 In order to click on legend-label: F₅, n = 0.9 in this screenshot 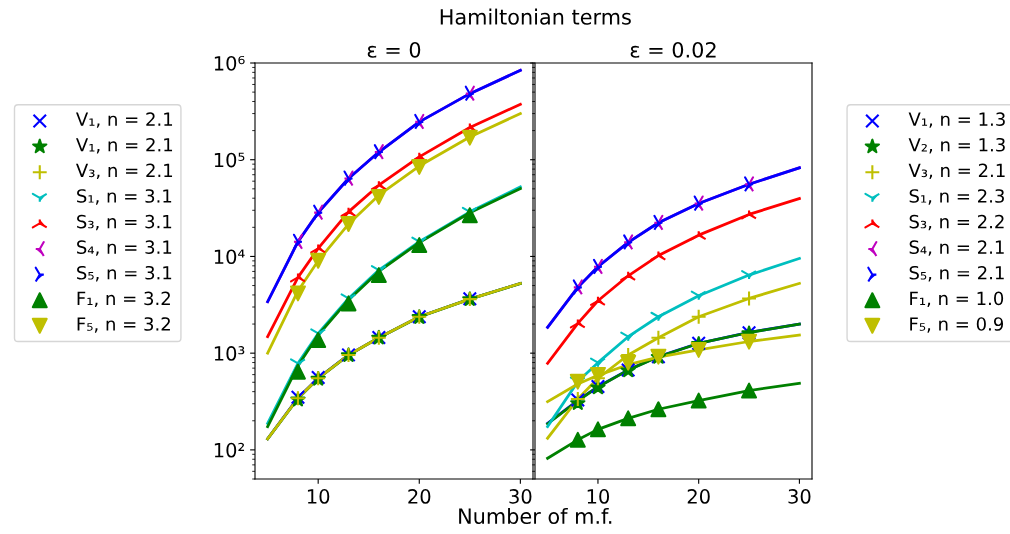, I will do `click(957, 325)`.